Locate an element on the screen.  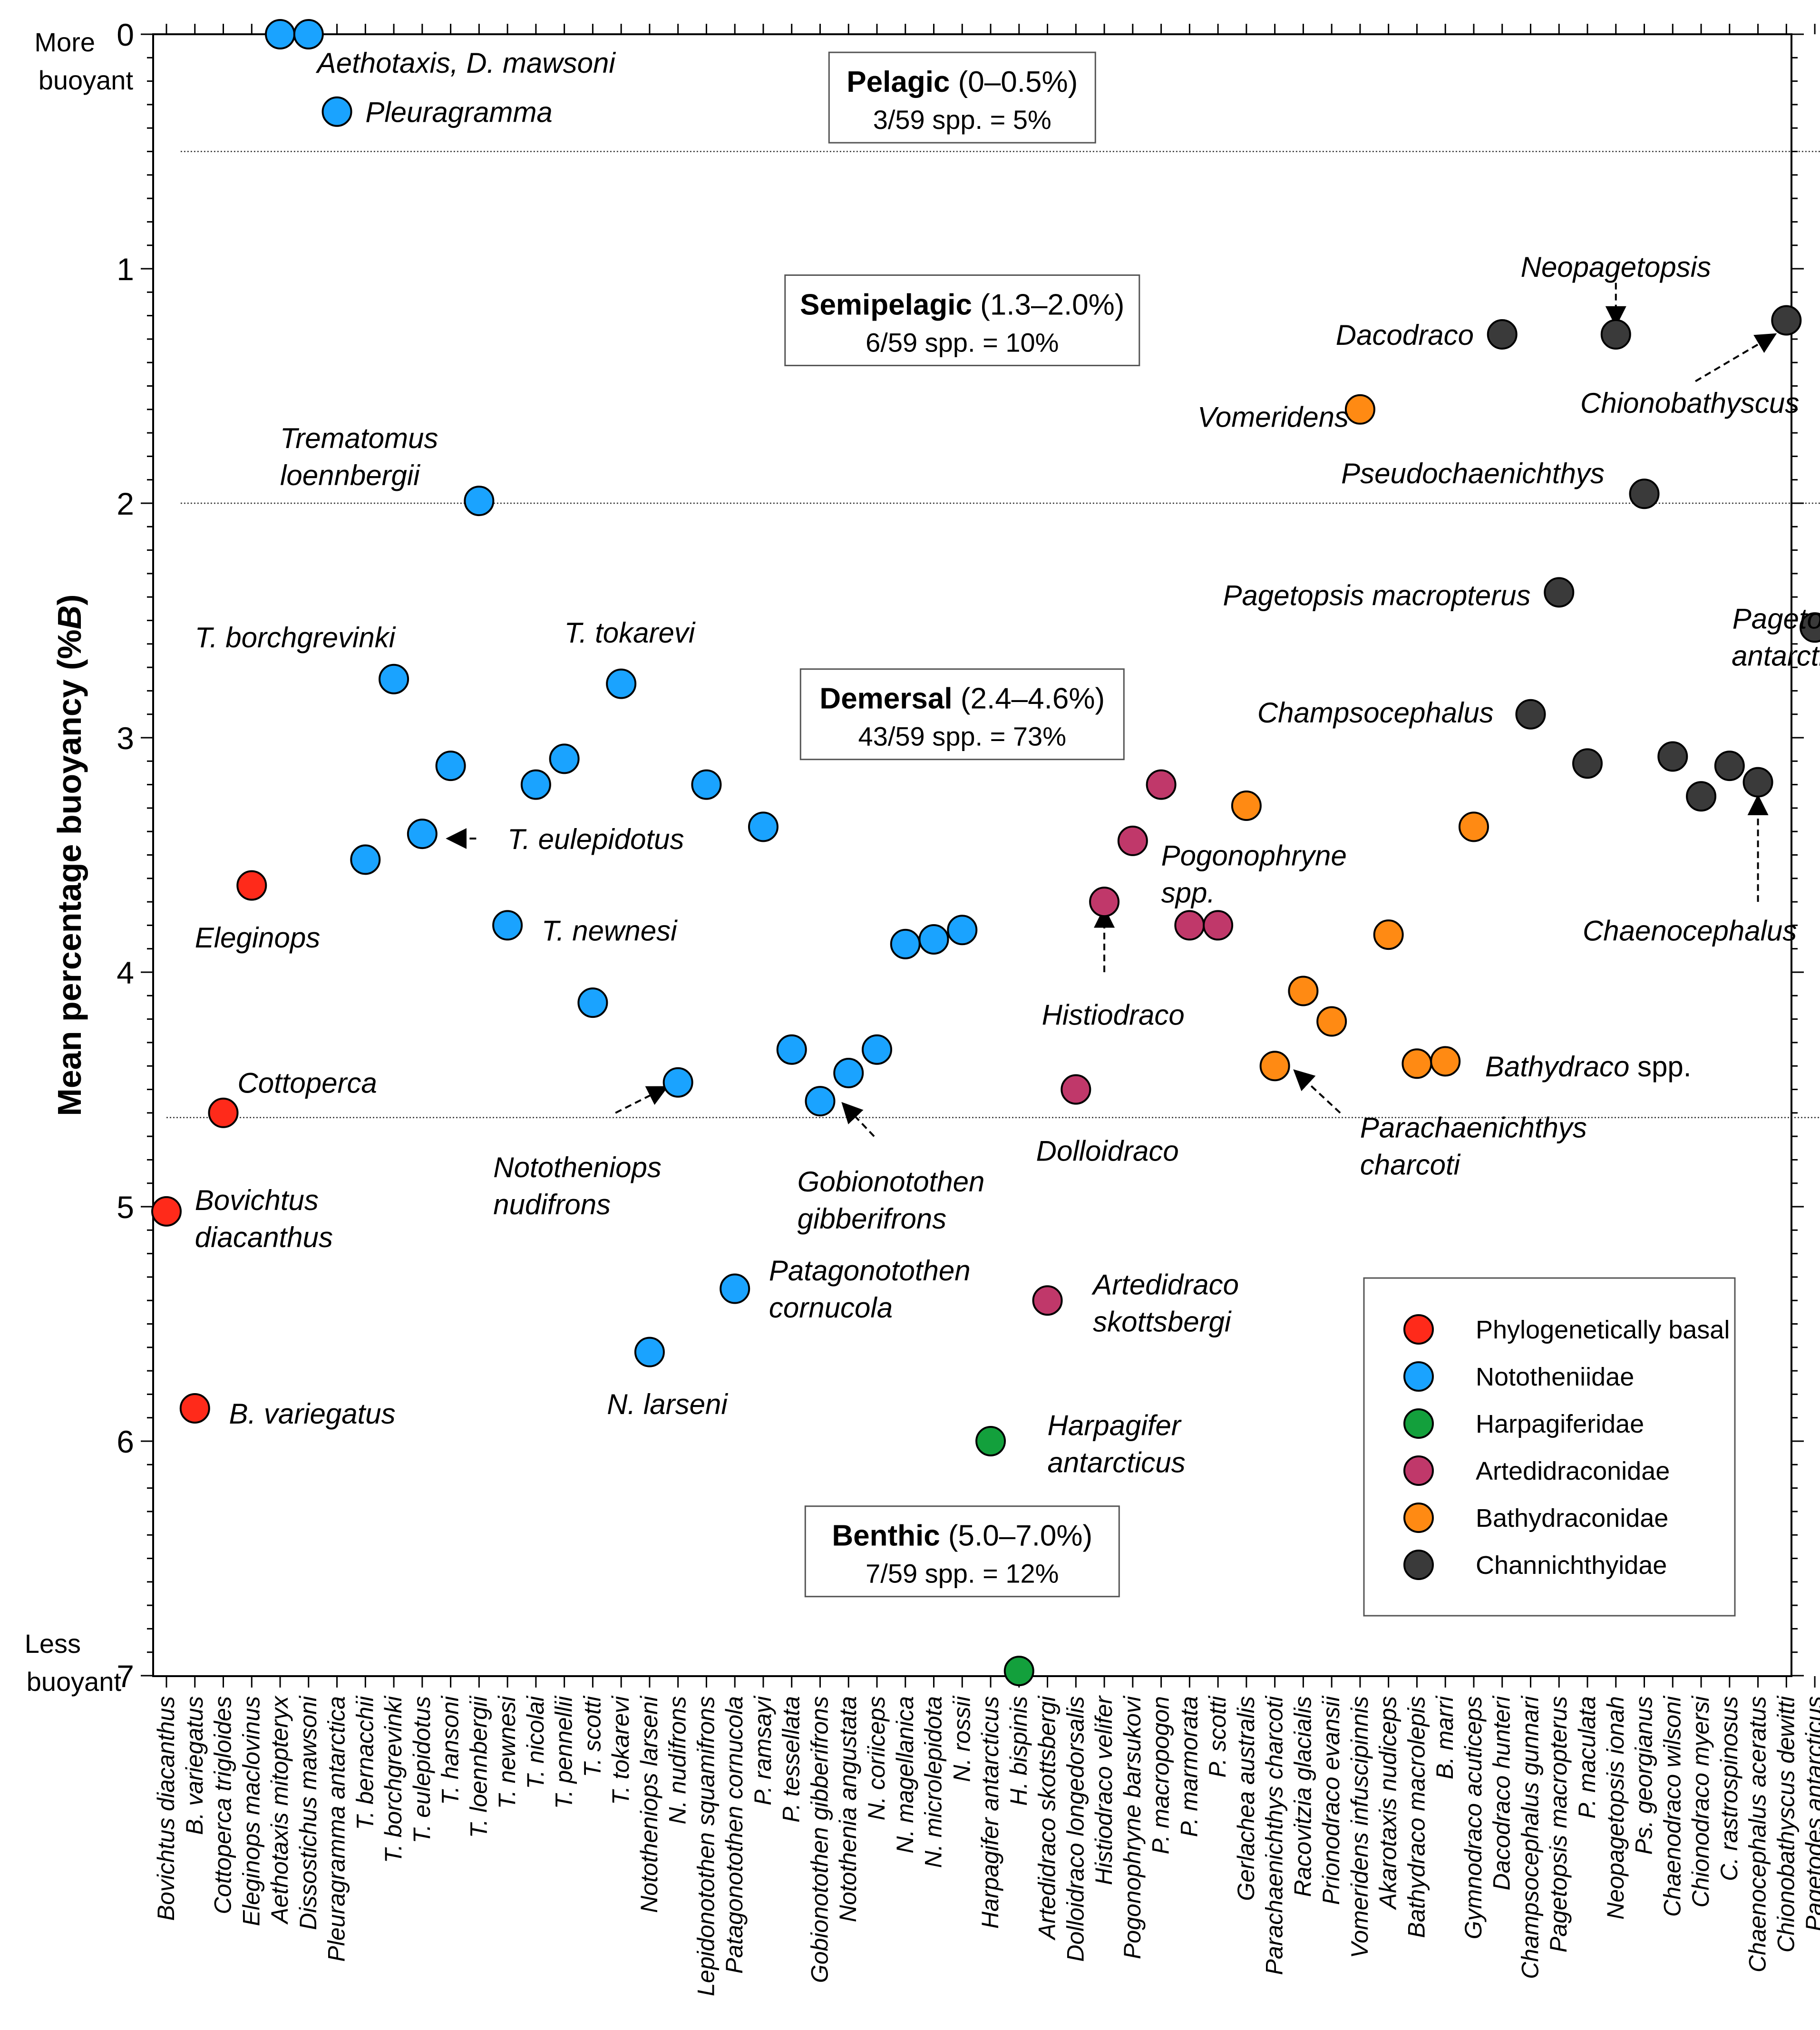
annotation-label: Chaenocephalus is located at coordinates (1690, 931).